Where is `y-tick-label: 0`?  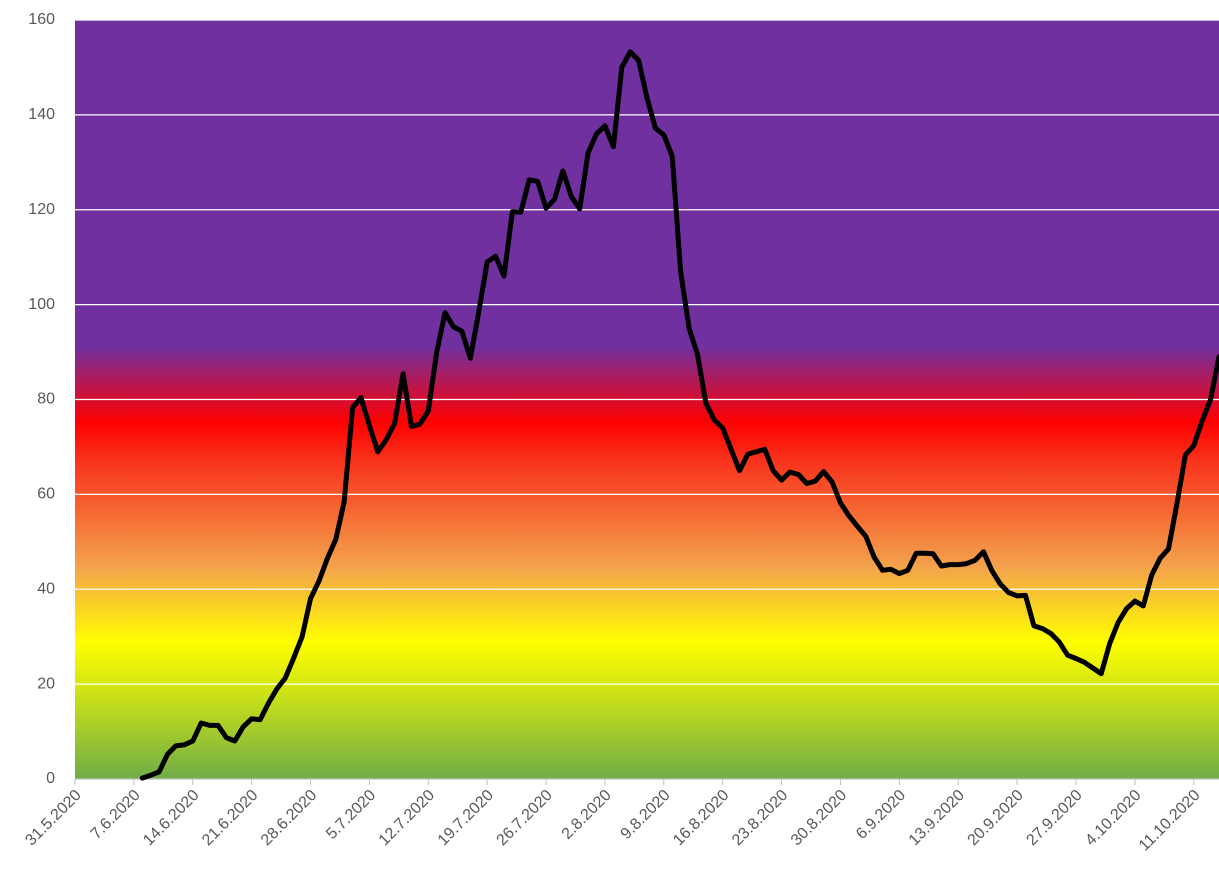 y-tick-label: 0 is located at coordinates (50, 778).